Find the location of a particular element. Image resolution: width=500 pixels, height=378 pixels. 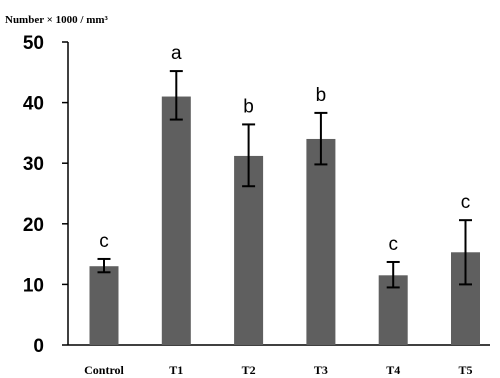

x-tick-label: T2 is located at coordinates (249, 370).